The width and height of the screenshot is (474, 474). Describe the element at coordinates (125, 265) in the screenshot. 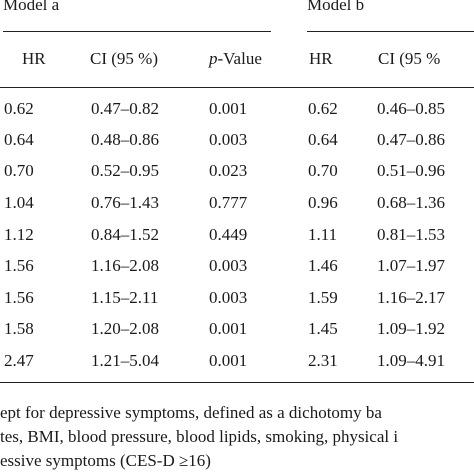

I see `cell-ci-a: 1.16–2.08` at that location.